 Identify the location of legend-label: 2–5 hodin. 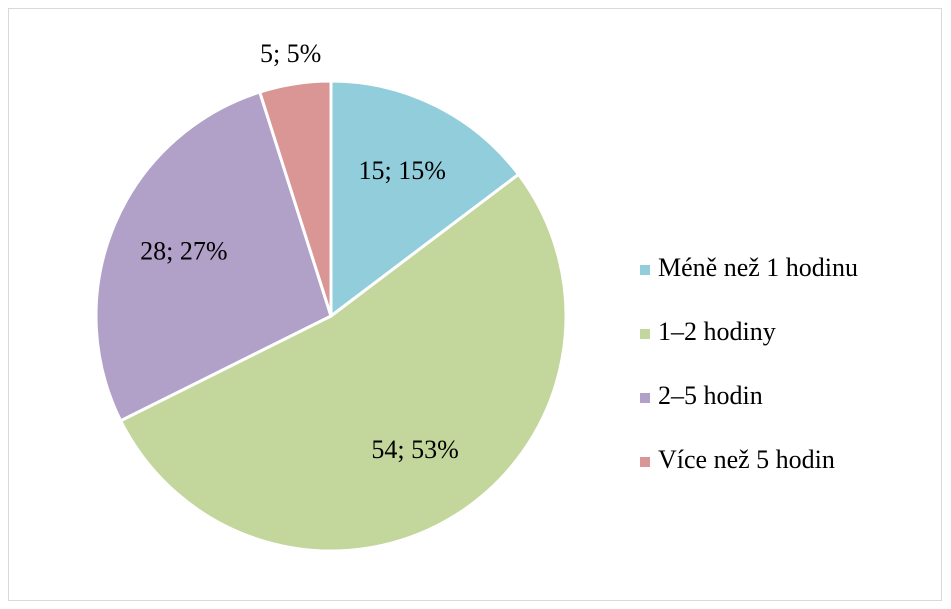
(710, 395).